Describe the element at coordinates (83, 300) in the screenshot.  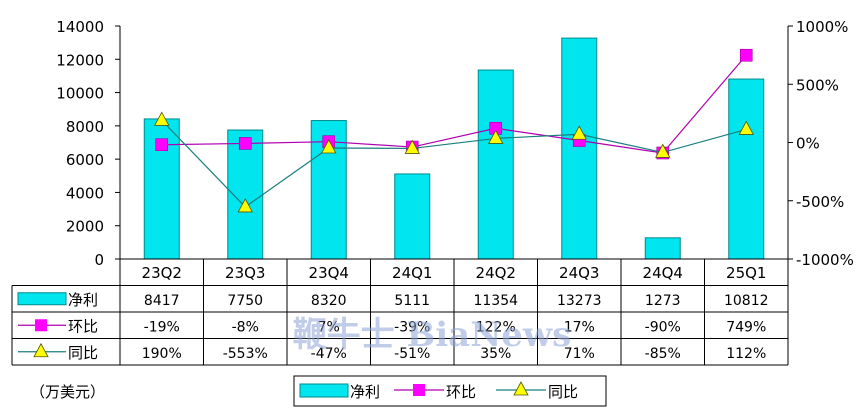
I see `row-label: 净利` at that location.